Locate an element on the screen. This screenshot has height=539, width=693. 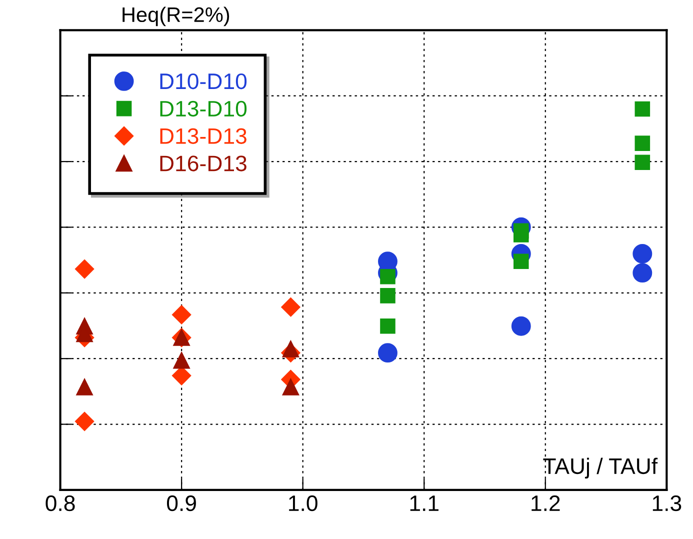
x-axis-title: TAUj / TAUf is located at coordinates (600, 468).